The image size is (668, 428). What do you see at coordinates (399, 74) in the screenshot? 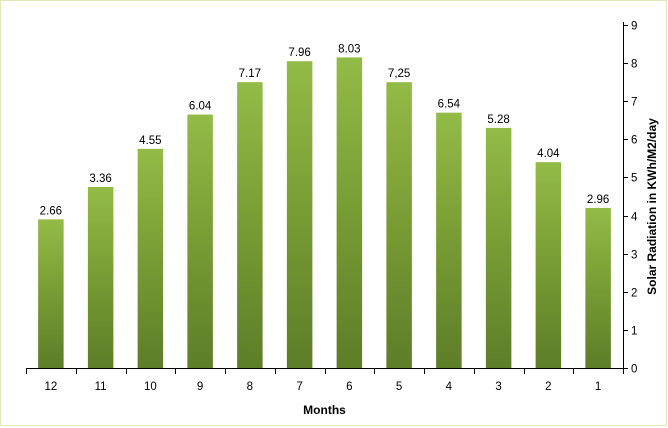
I see `bar-value-label: 7,25` at bounding box center [399, 74].